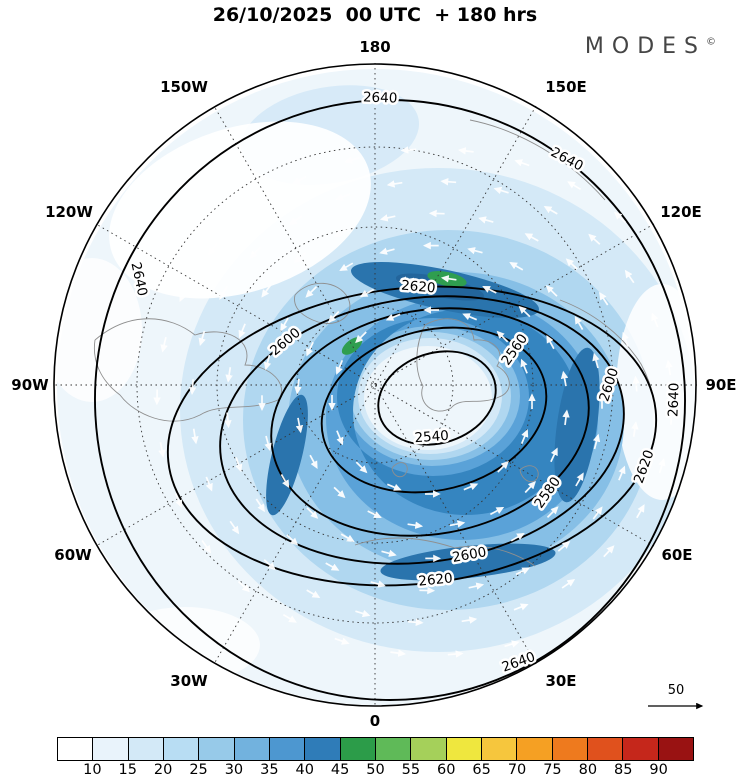 This screenshot has width=750, height=782. What do you see at coordinates (189, 681) in the screenshot?
I see `lon-label-30w: 30W` at bounding box center [189, 681].